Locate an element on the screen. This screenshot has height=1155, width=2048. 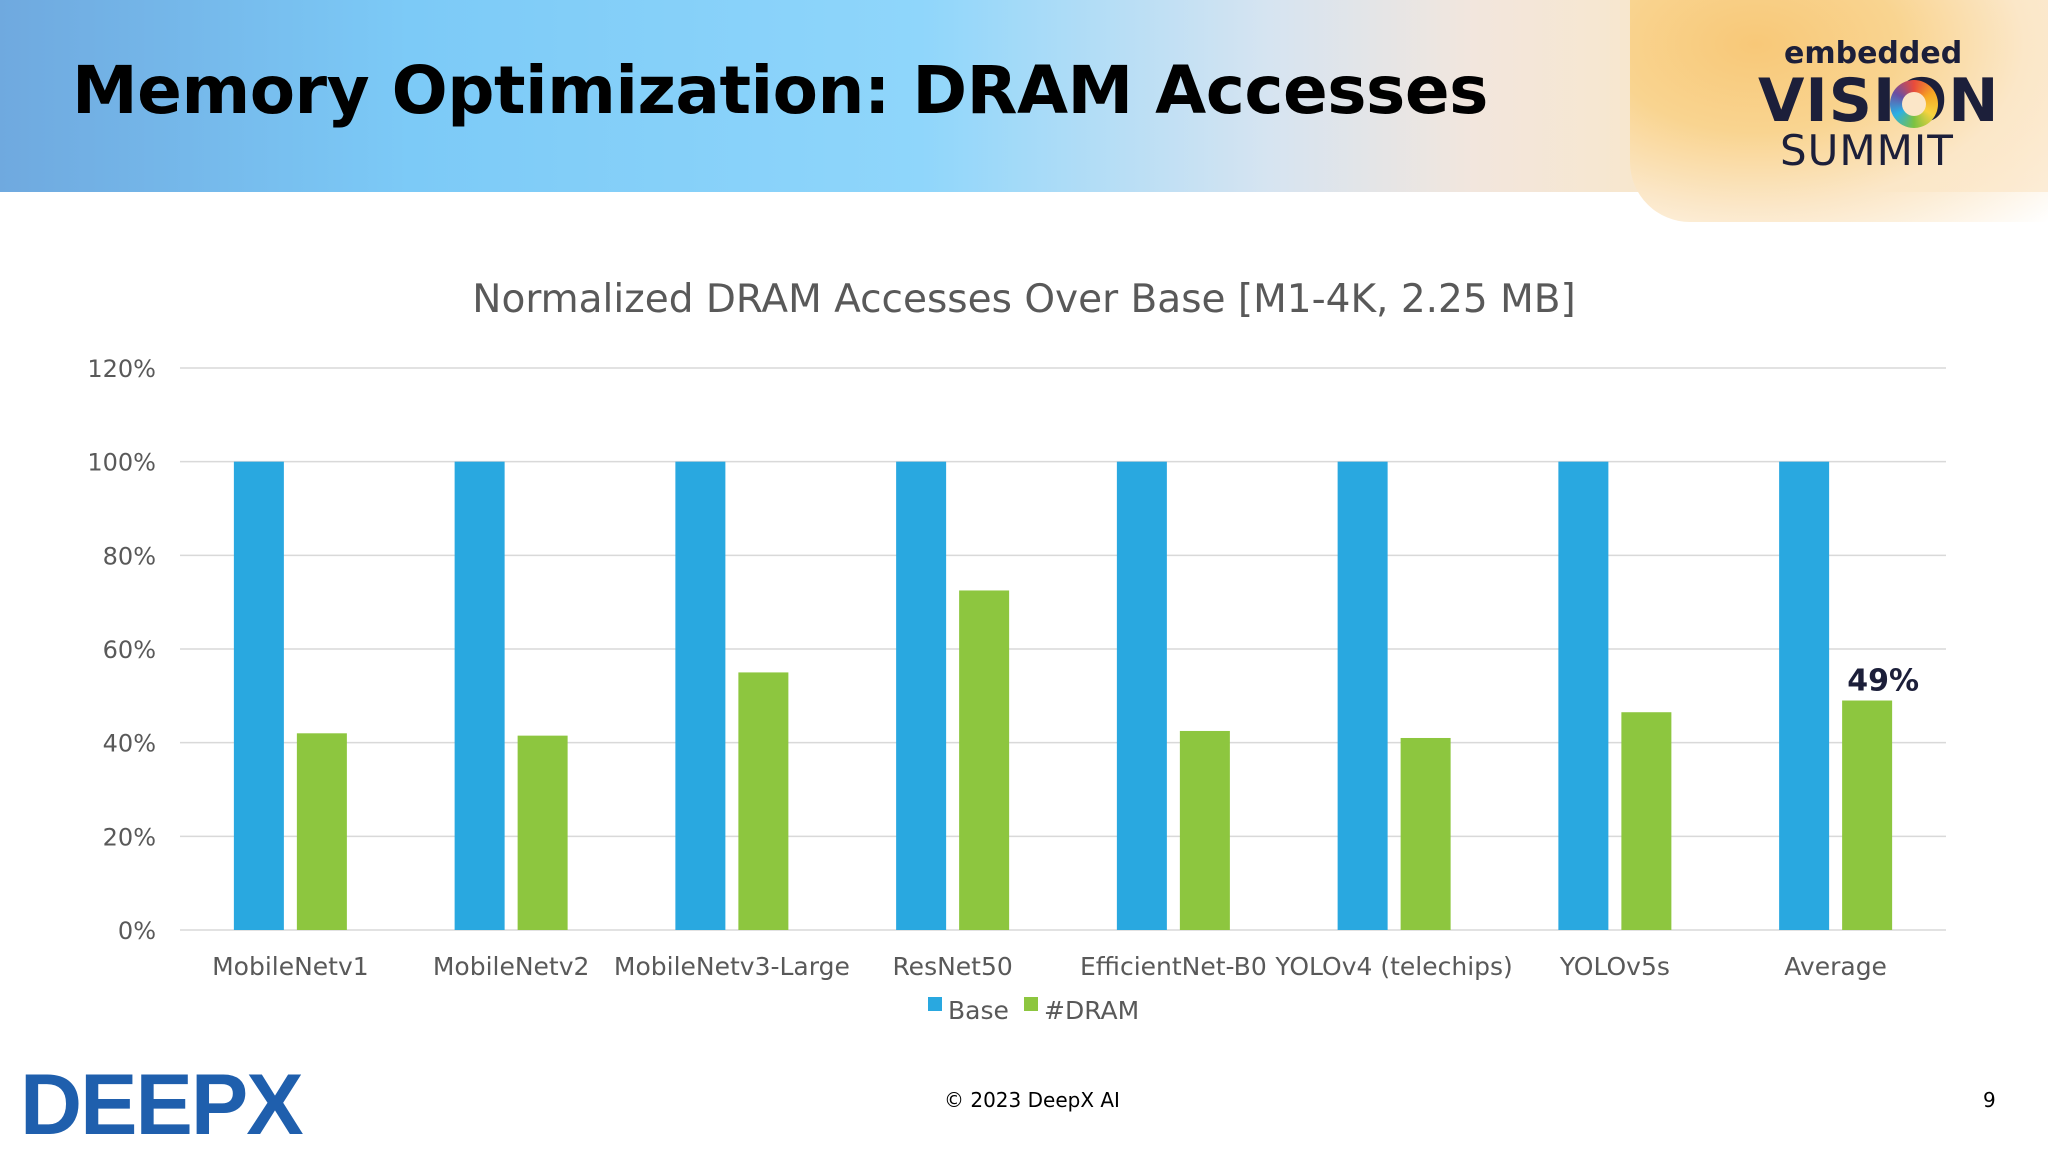
y-tick-label: 100% is located at coordinates (121, 463).